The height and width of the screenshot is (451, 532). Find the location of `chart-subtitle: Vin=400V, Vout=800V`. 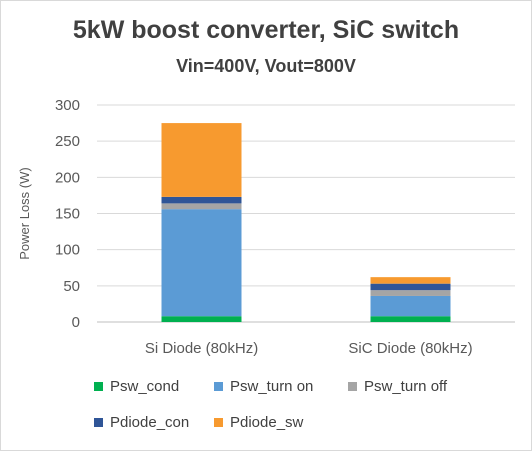

chart-subtitle: Vin=400V, Vout=800V is located at coordinates (266, 66).